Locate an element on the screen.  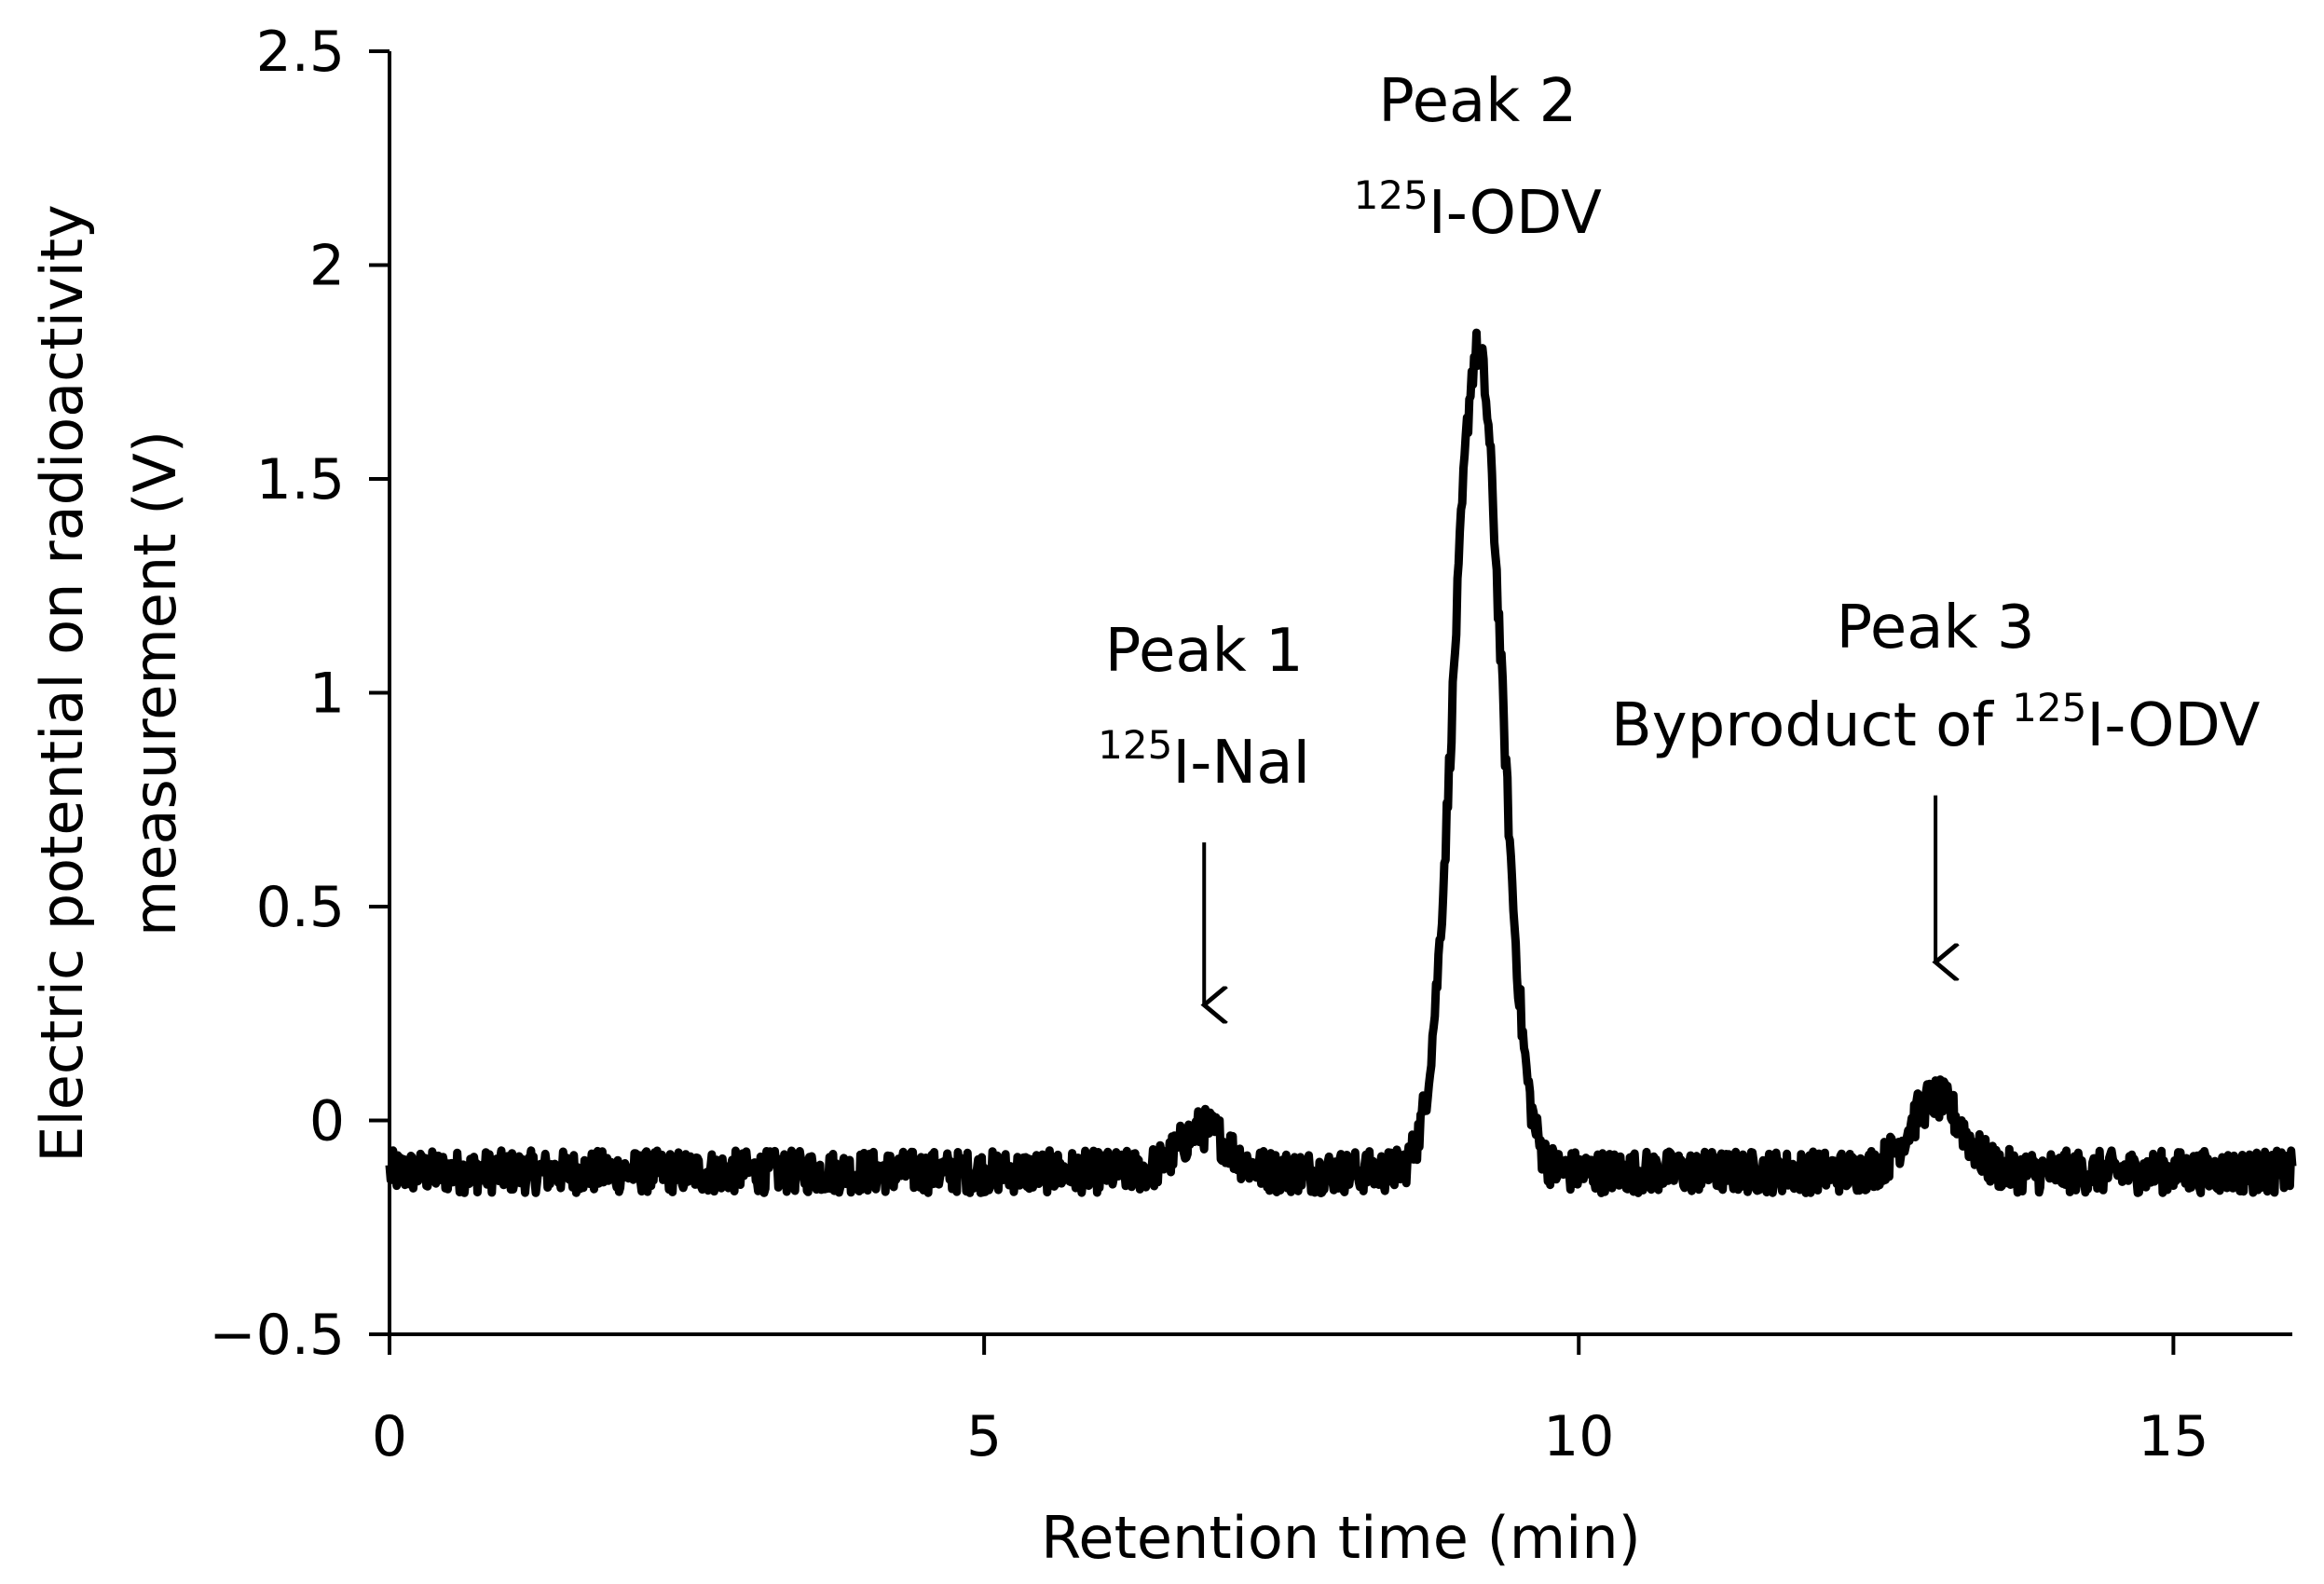
x-tick-label: 0 is located at coordinates (389, 1436).